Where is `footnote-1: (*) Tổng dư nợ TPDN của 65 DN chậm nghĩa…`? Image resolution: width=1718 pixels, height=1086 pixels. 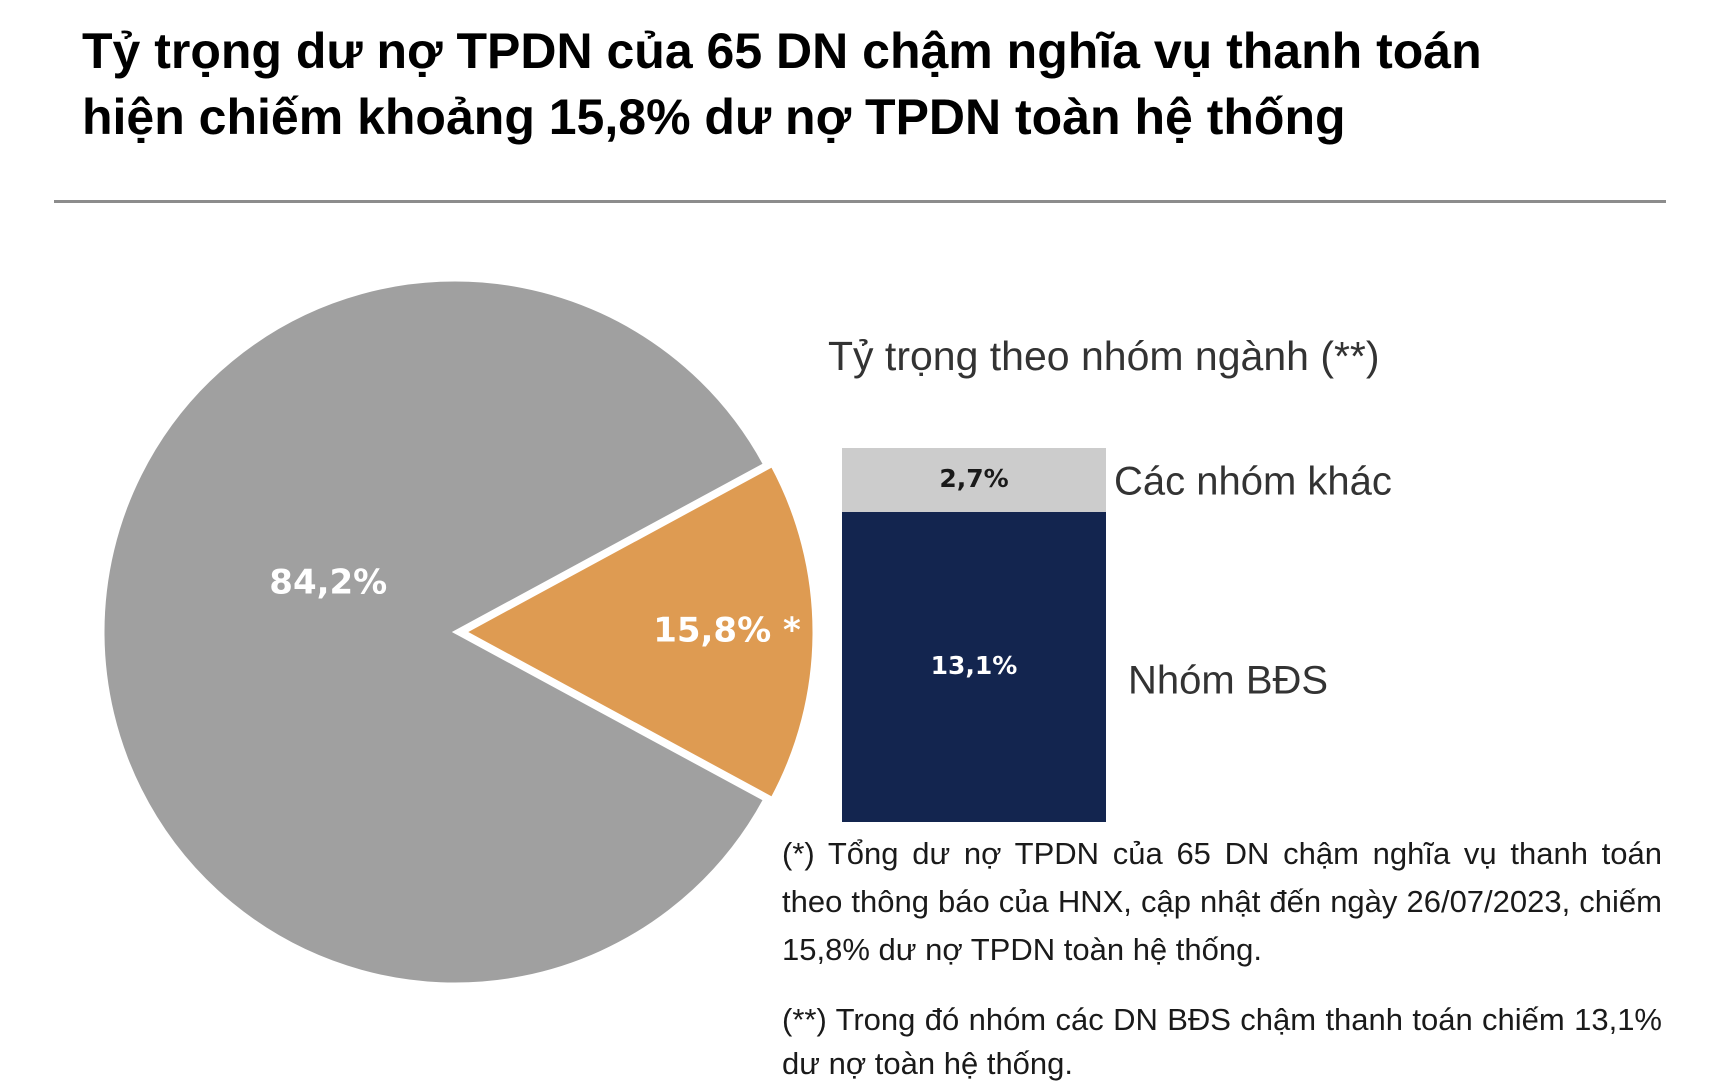
footnote-1: (*) Tổng dư nợ TPDN của 65 DN chậm nghĩa… is located at coordinates (1222, 901).